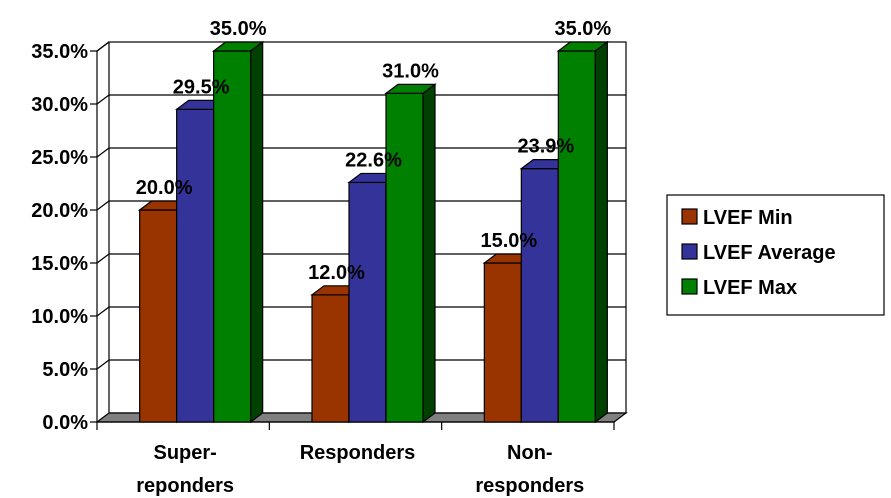 The image size is (891, 498). Describe the element at coordinates (358, 453) in the screenshot. I see `x-tick-label: Responders` at that location.